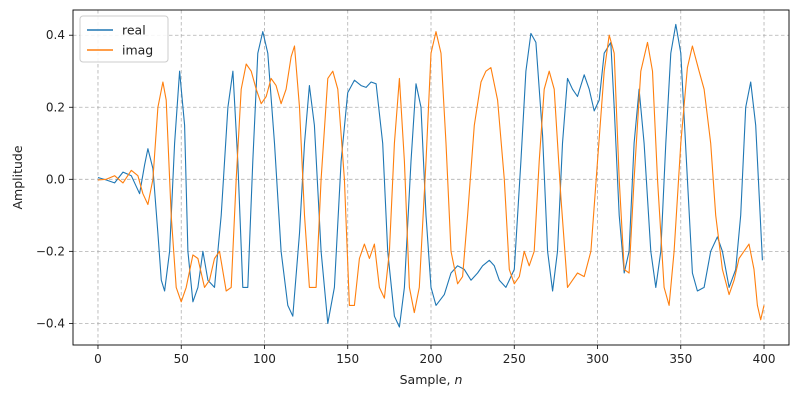  What do you see at coordinates (764, 359) in the screenshot?
I see `x-tick-label: 400` at bounding box center [764, 359].